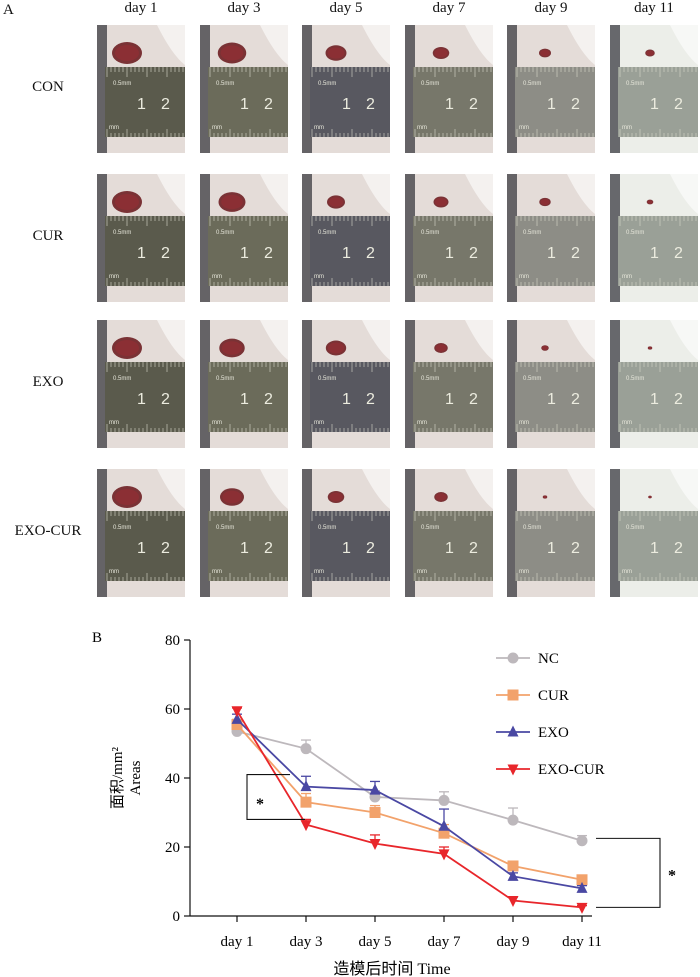 This screenshot has width=700, height=977. What do you see at coordinates (550, 714) in the screenshot?
I see `legend: NC CUR EXO EXO-CUR` at bounding box center [550, 714].